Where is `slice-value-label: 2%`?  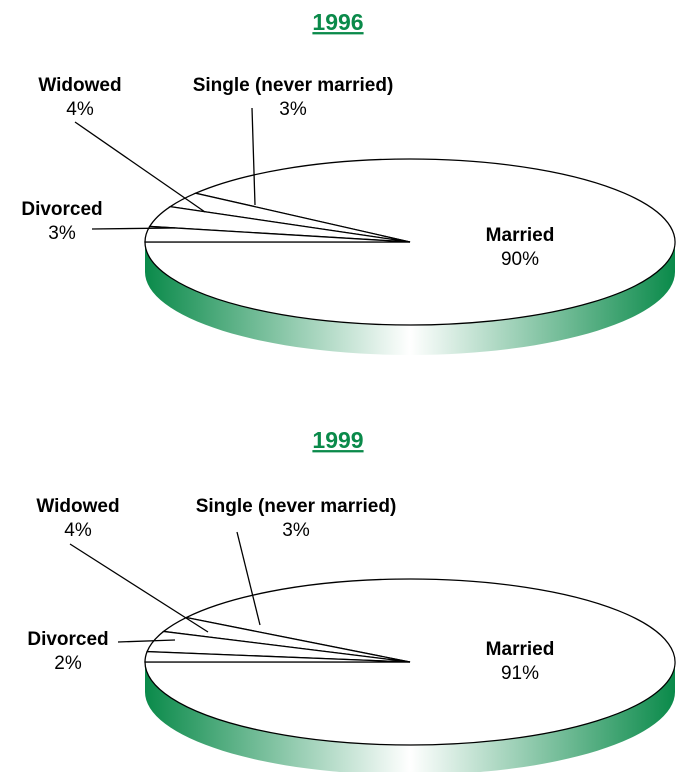
slice-value-label: 2% is located at coordinates (68, 663).